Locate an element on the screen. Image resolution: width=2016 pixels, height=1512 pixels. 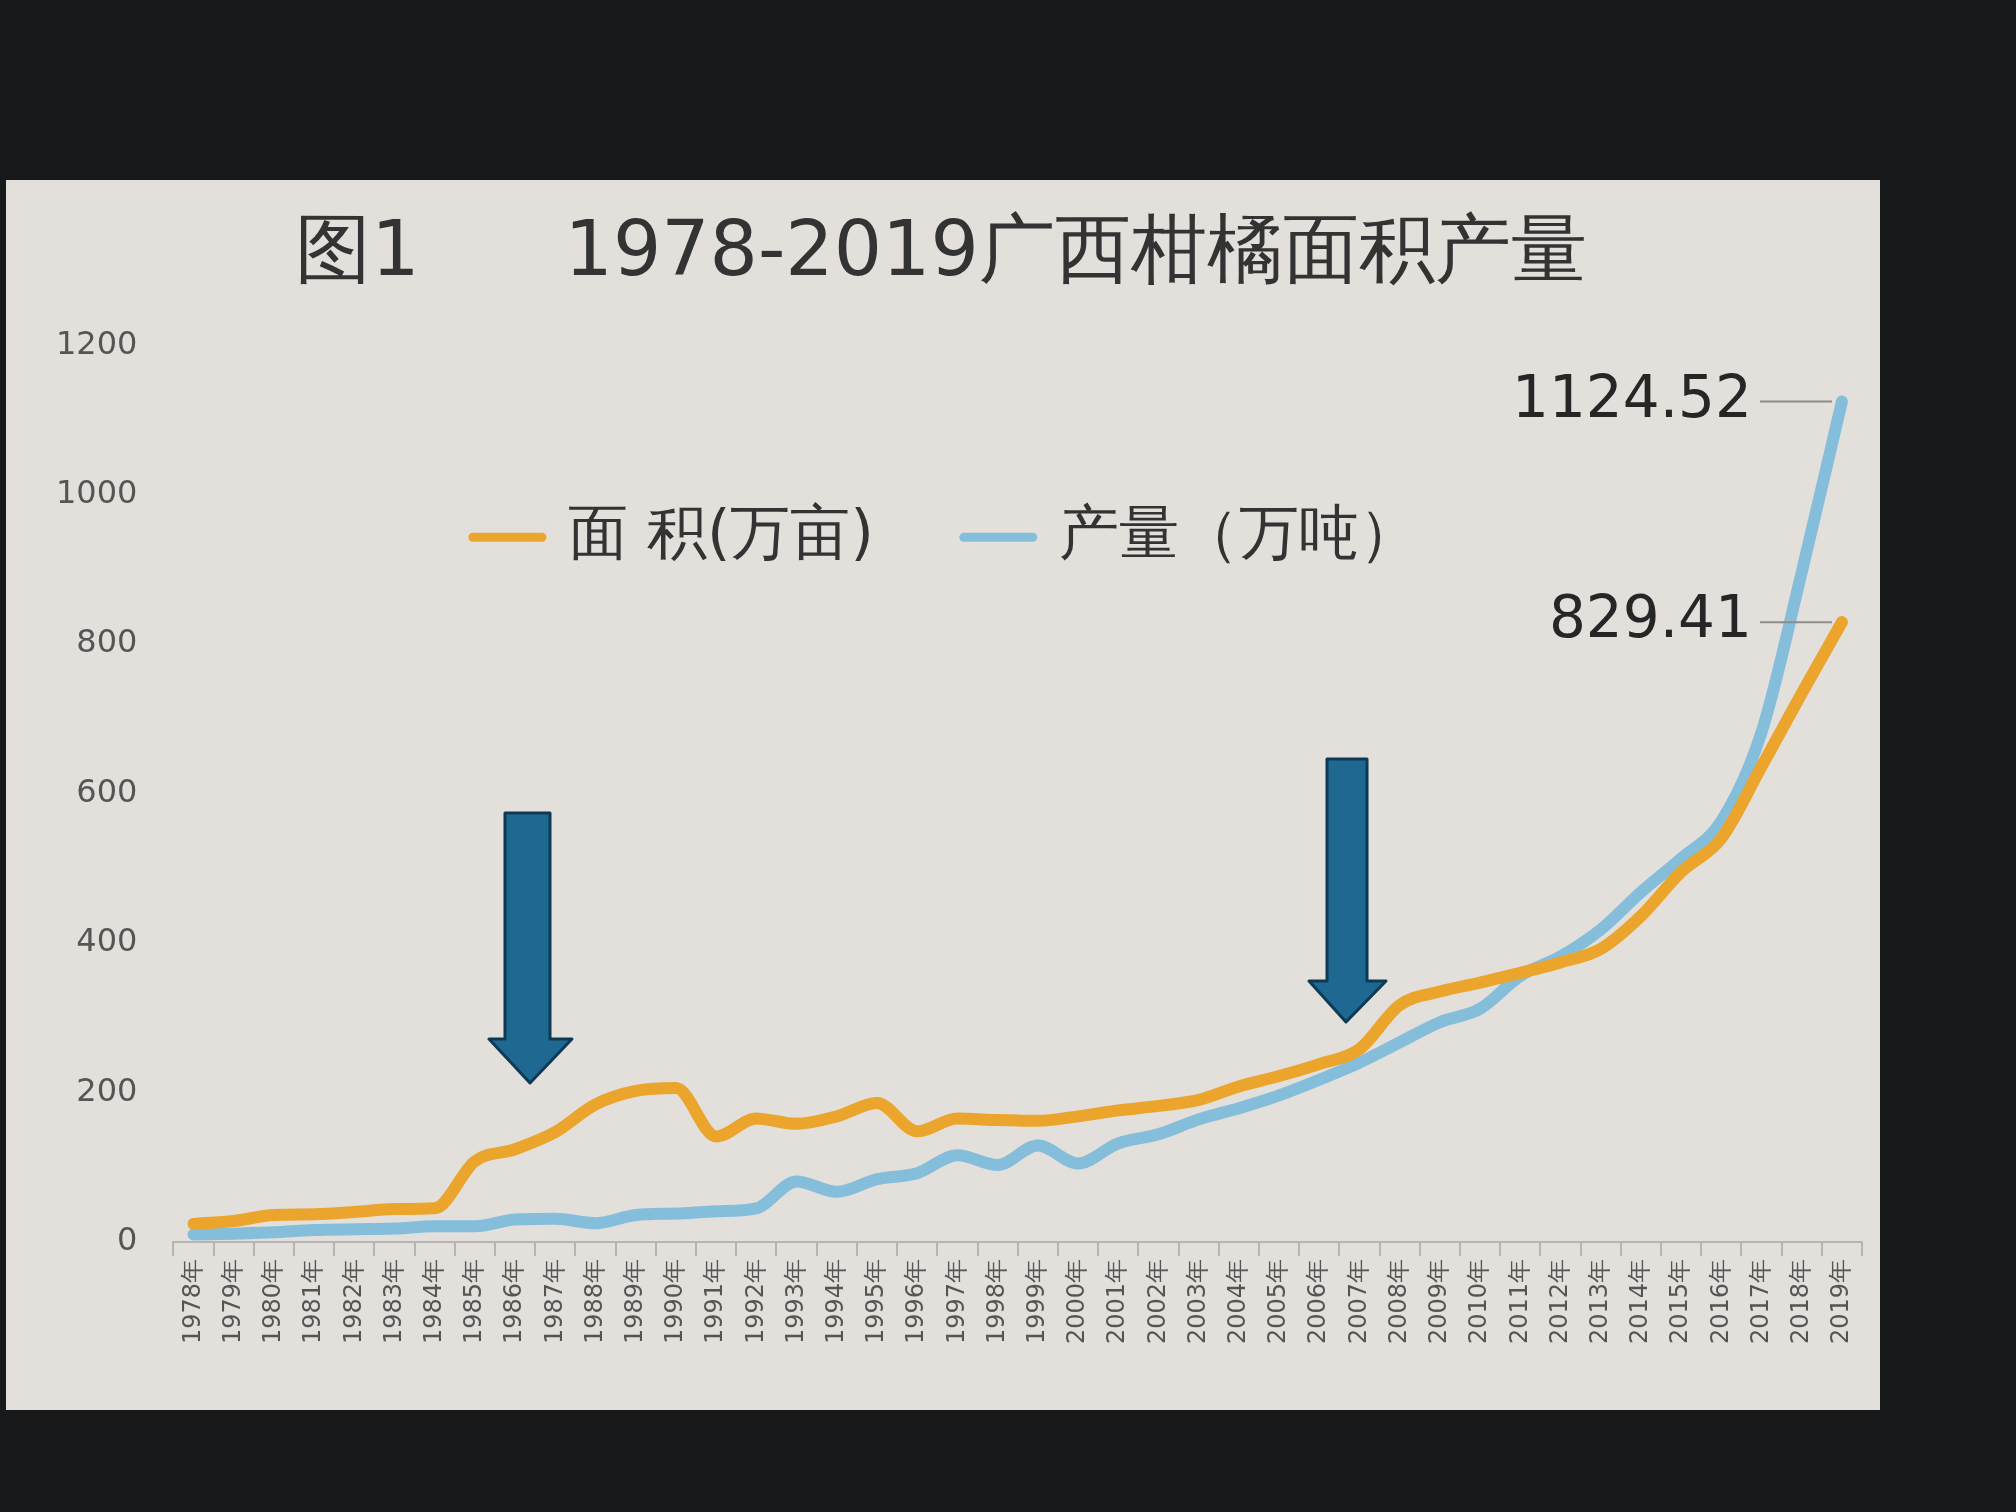
x-tick-label: 2006年 is located at coordinates (1317, 1301).